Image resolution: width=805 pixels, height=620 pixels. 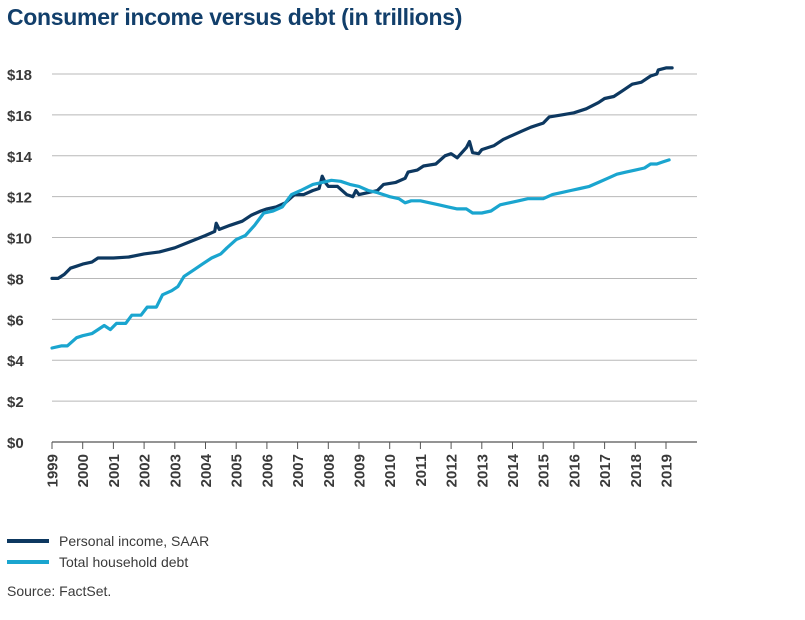 I want to click on legend-label-income: Personal income, SAAR, so click(x=134, y=540).